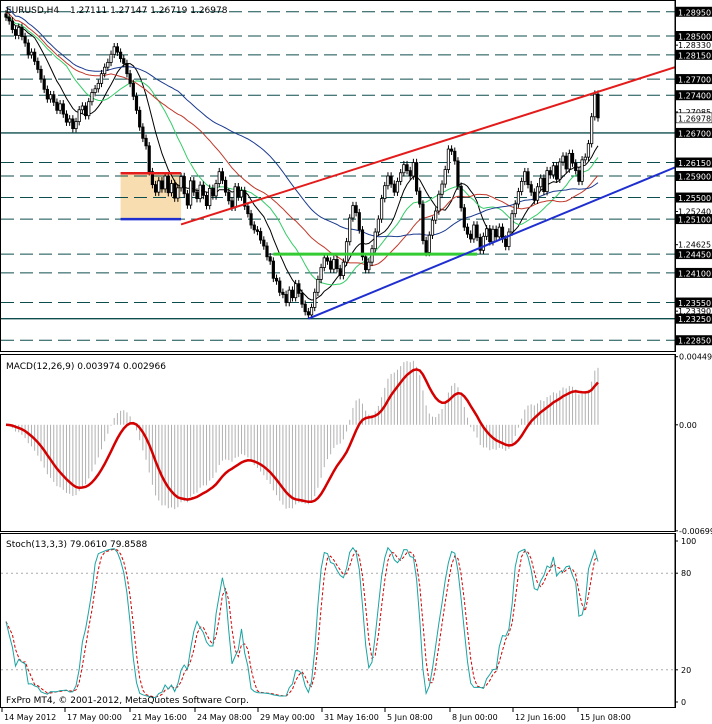  What do you see at coordinates (694, 303) in the screenshot?
I see `price-tag-label: 1.23550` at bounding box center [694, 303].